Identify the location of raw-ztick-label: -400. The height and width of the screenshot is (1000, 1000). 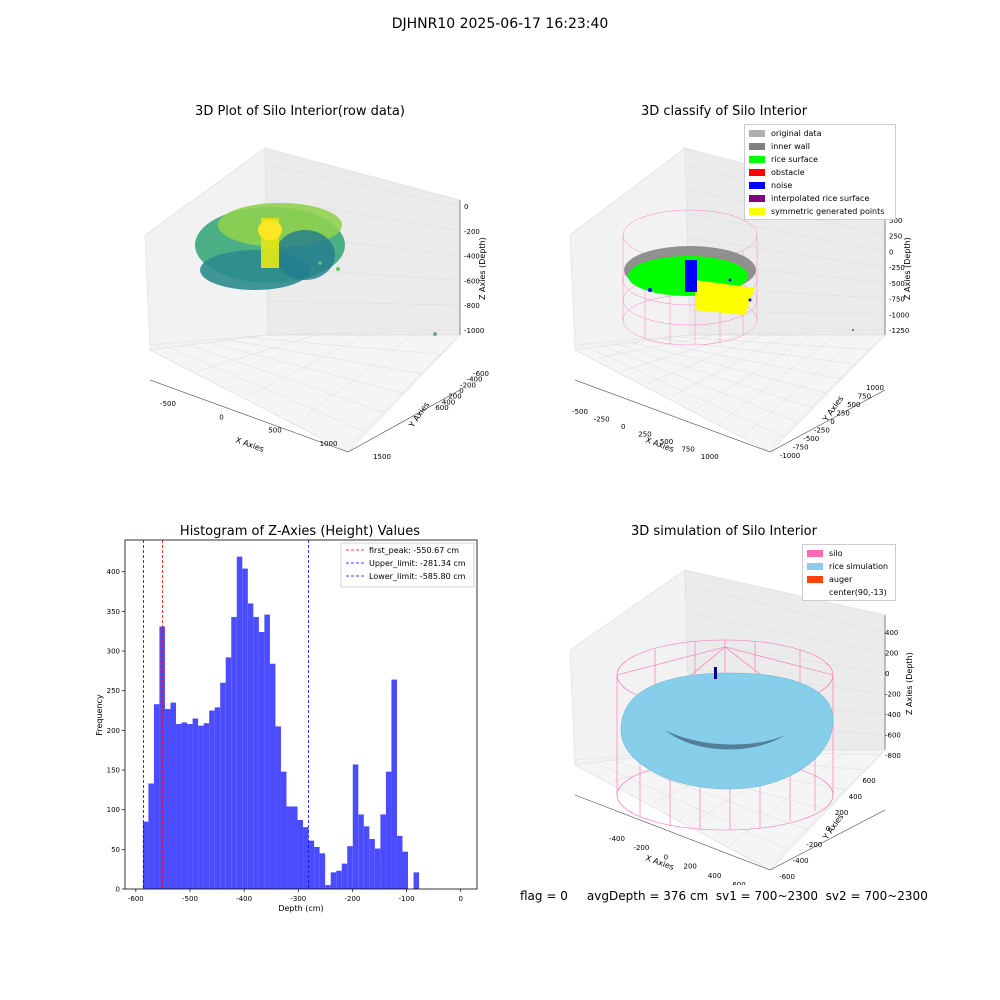
(472, 257).